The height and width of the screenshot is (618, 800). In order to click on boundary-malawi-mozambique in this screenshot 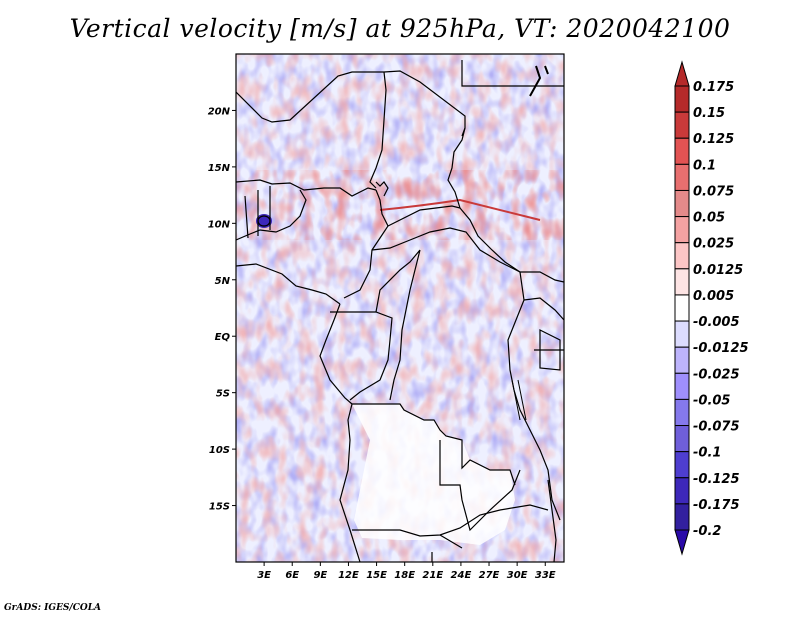, I will do `click(552, 520)`.